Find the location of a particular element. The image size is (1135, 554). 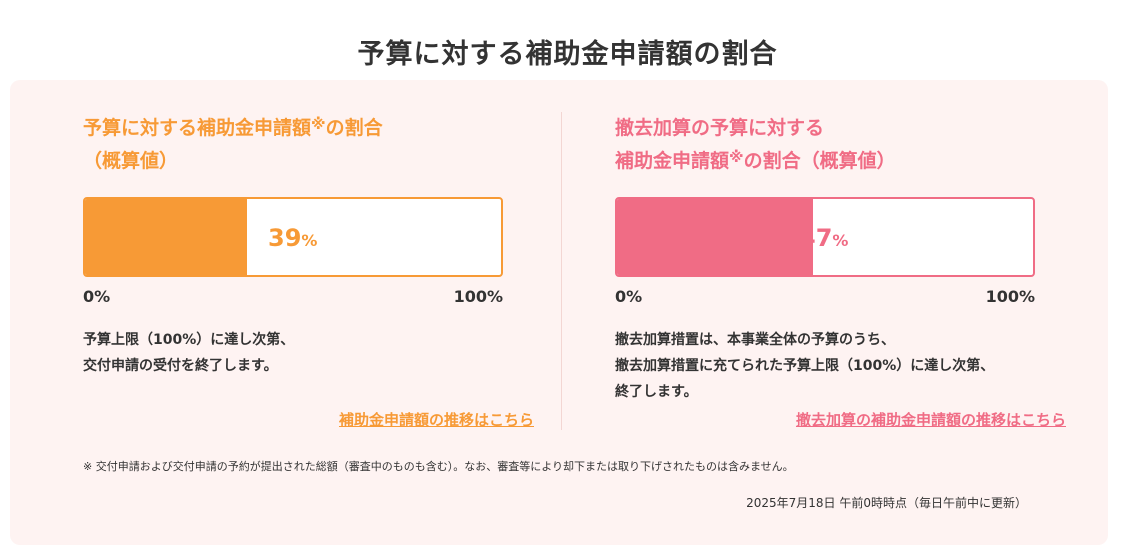

progress-value: 47% is located at coordinates (823, 239).